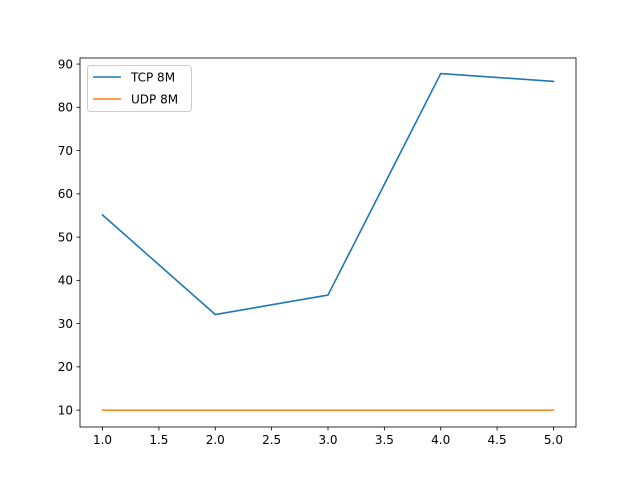 The image size is (640, 480). I want to click on y-tick-label: 50, so click(65, 237).